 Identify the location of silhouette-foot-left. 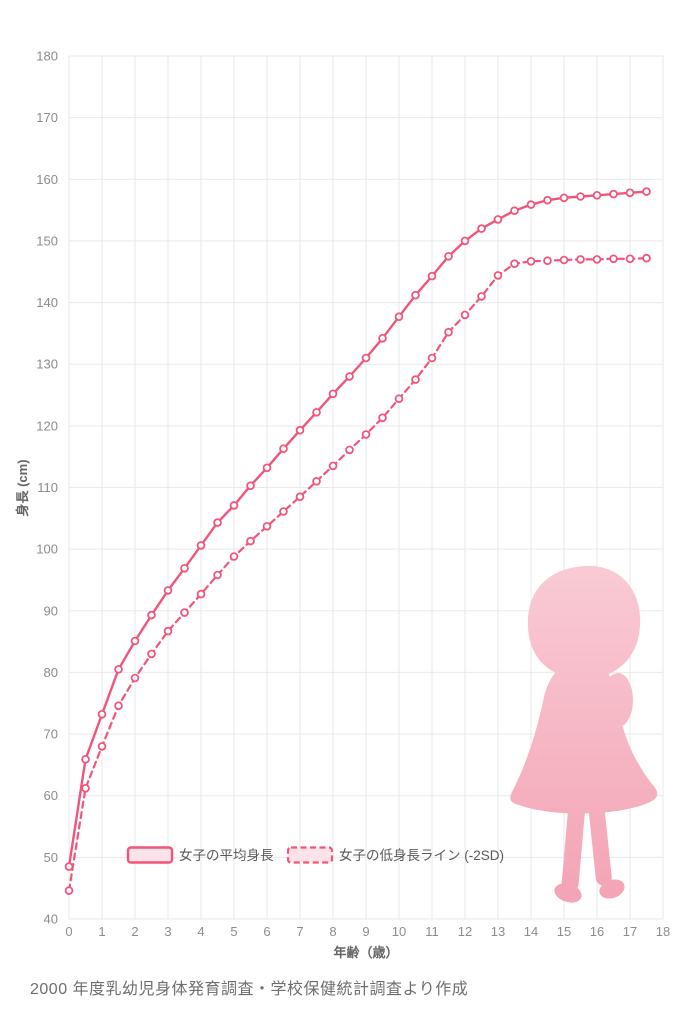
(568, 893).